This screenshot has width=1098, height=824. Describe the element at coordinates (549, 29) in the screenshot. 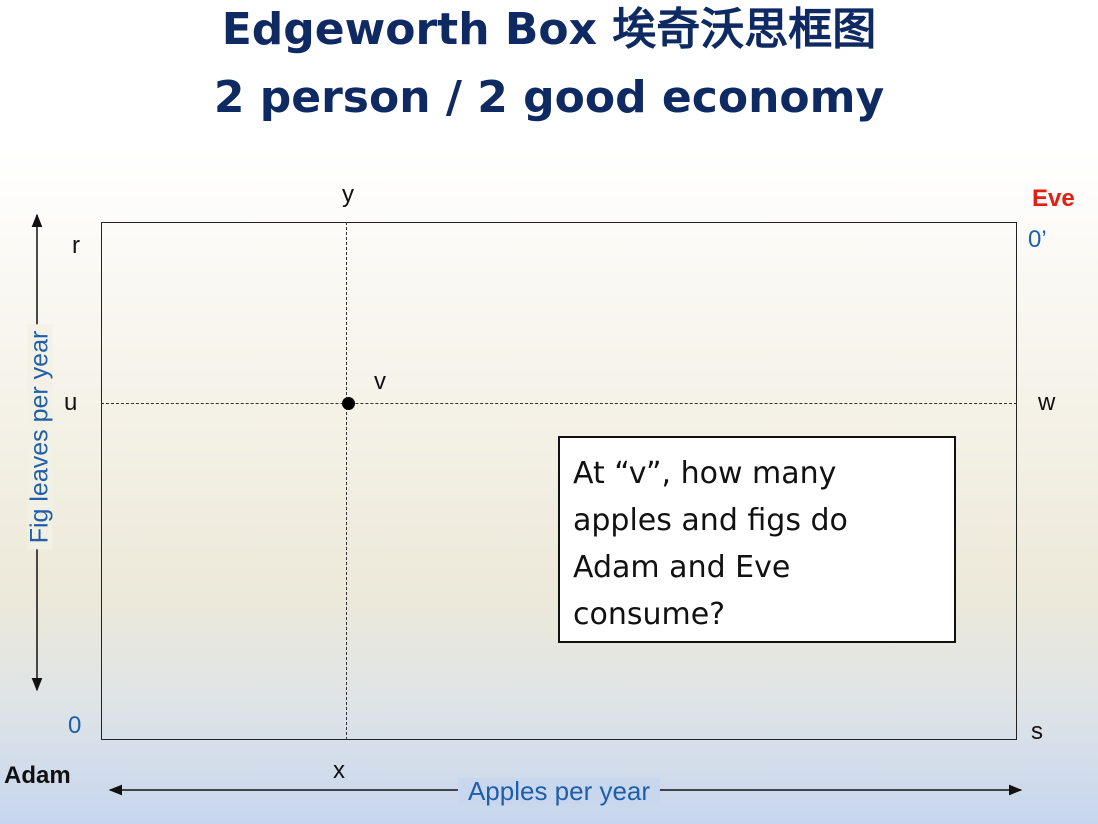

I see `page-title: Edgeworth Box 埃奇沃思框图` at that location.